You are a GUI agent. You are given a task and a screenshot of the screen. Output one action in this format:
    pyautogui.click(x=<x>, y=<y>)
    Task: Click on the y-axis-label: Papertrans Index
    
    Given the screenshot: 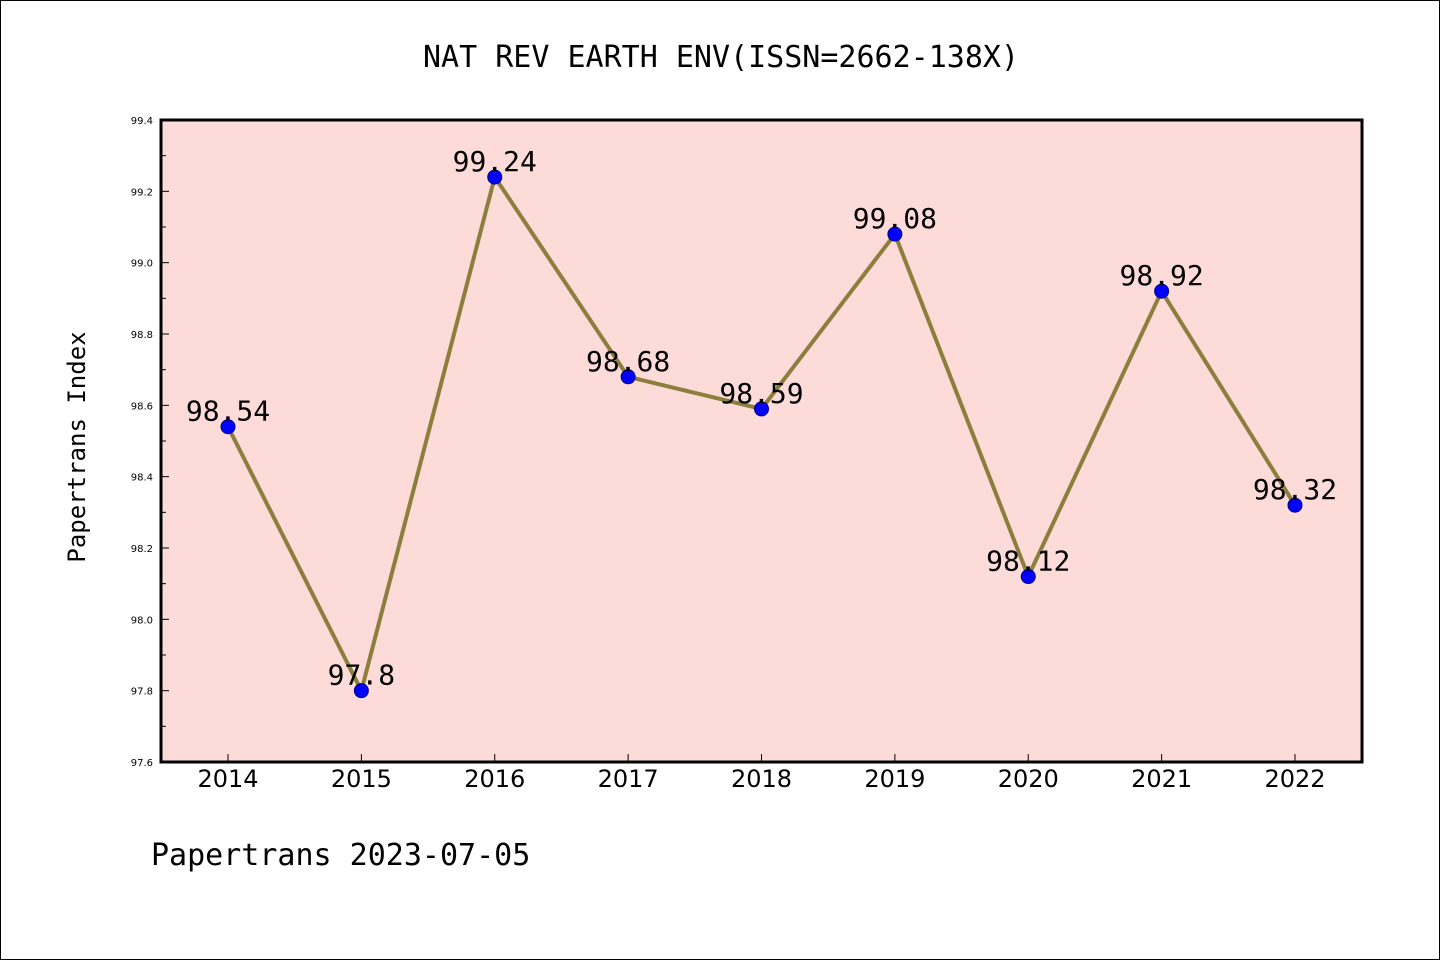 What is the action you would take?
    pyautogui.click(x=77, y=446)
    